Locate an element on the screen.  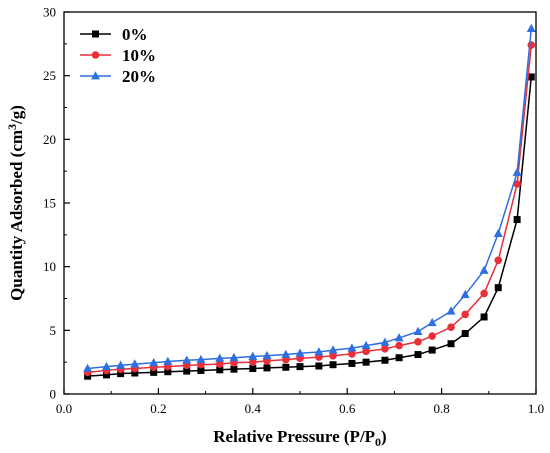
y-axis-title-main: Quantity Adsorbed (cm is located at coordinates (16, 215).